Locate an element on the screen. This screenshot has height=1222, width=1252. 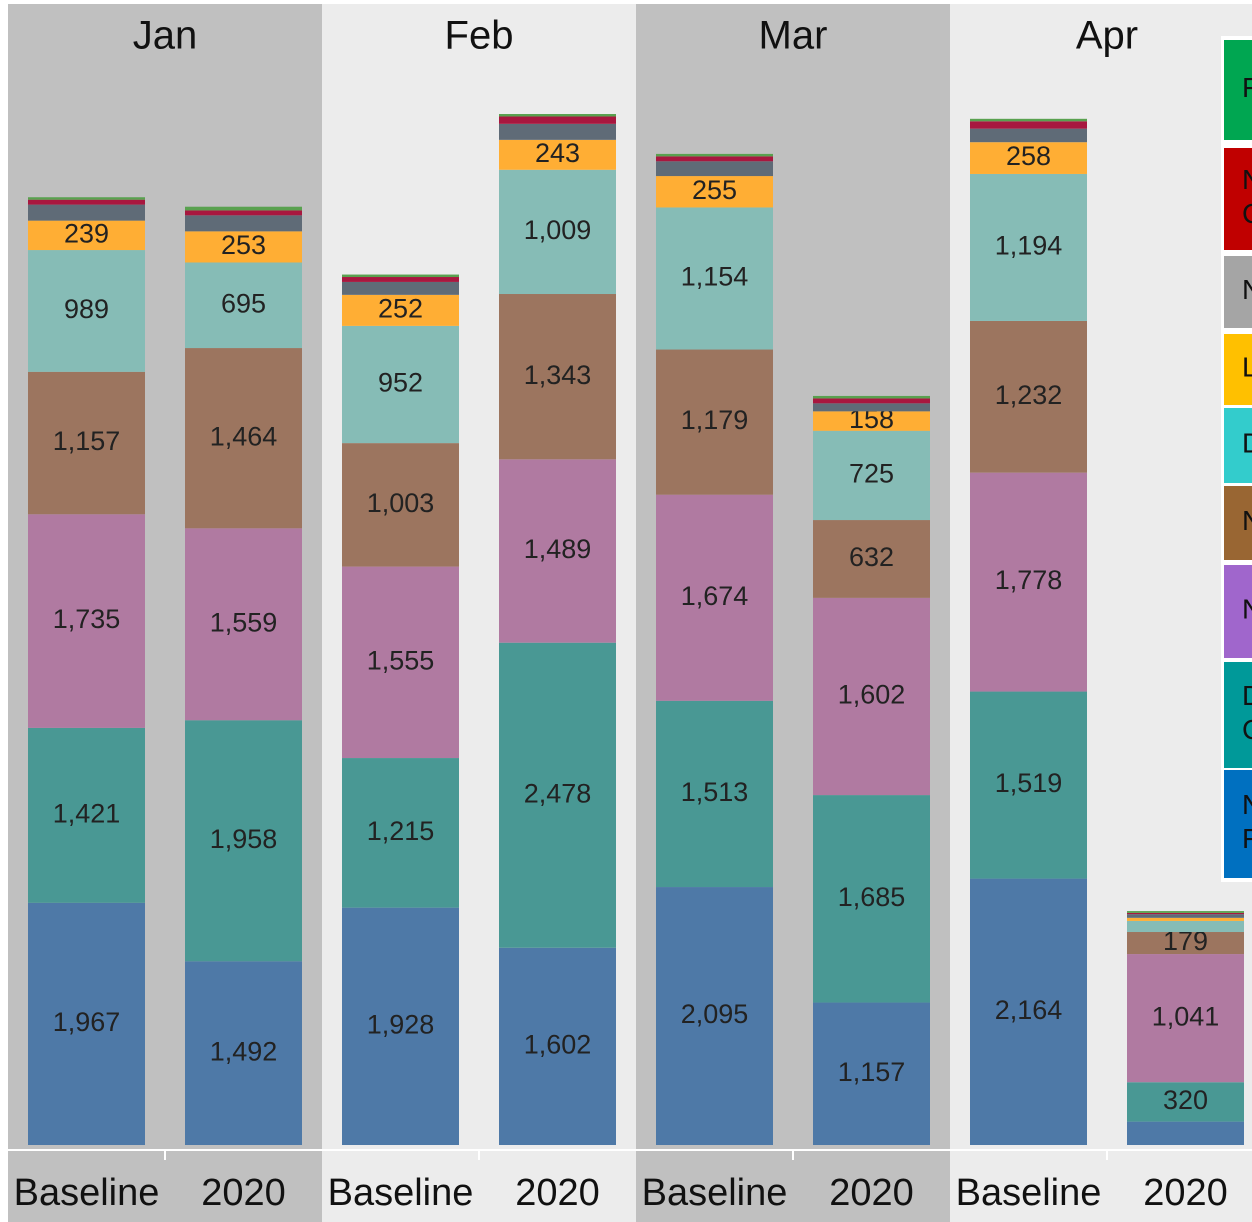
data-label: 255 is located at coordinates (714, 190).